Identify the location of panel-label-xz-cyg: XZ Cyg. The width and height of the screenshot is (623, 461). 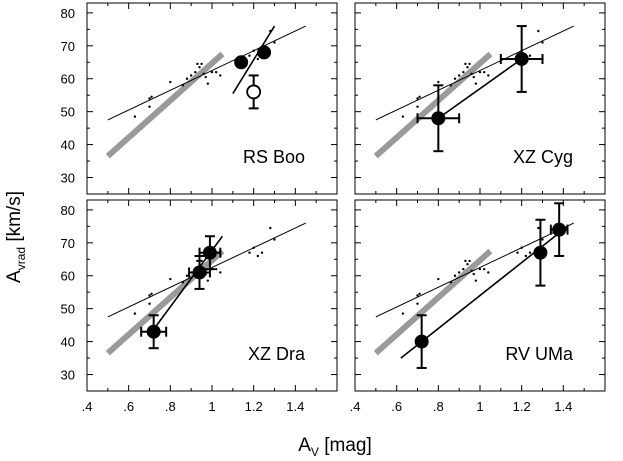
(543, 157).